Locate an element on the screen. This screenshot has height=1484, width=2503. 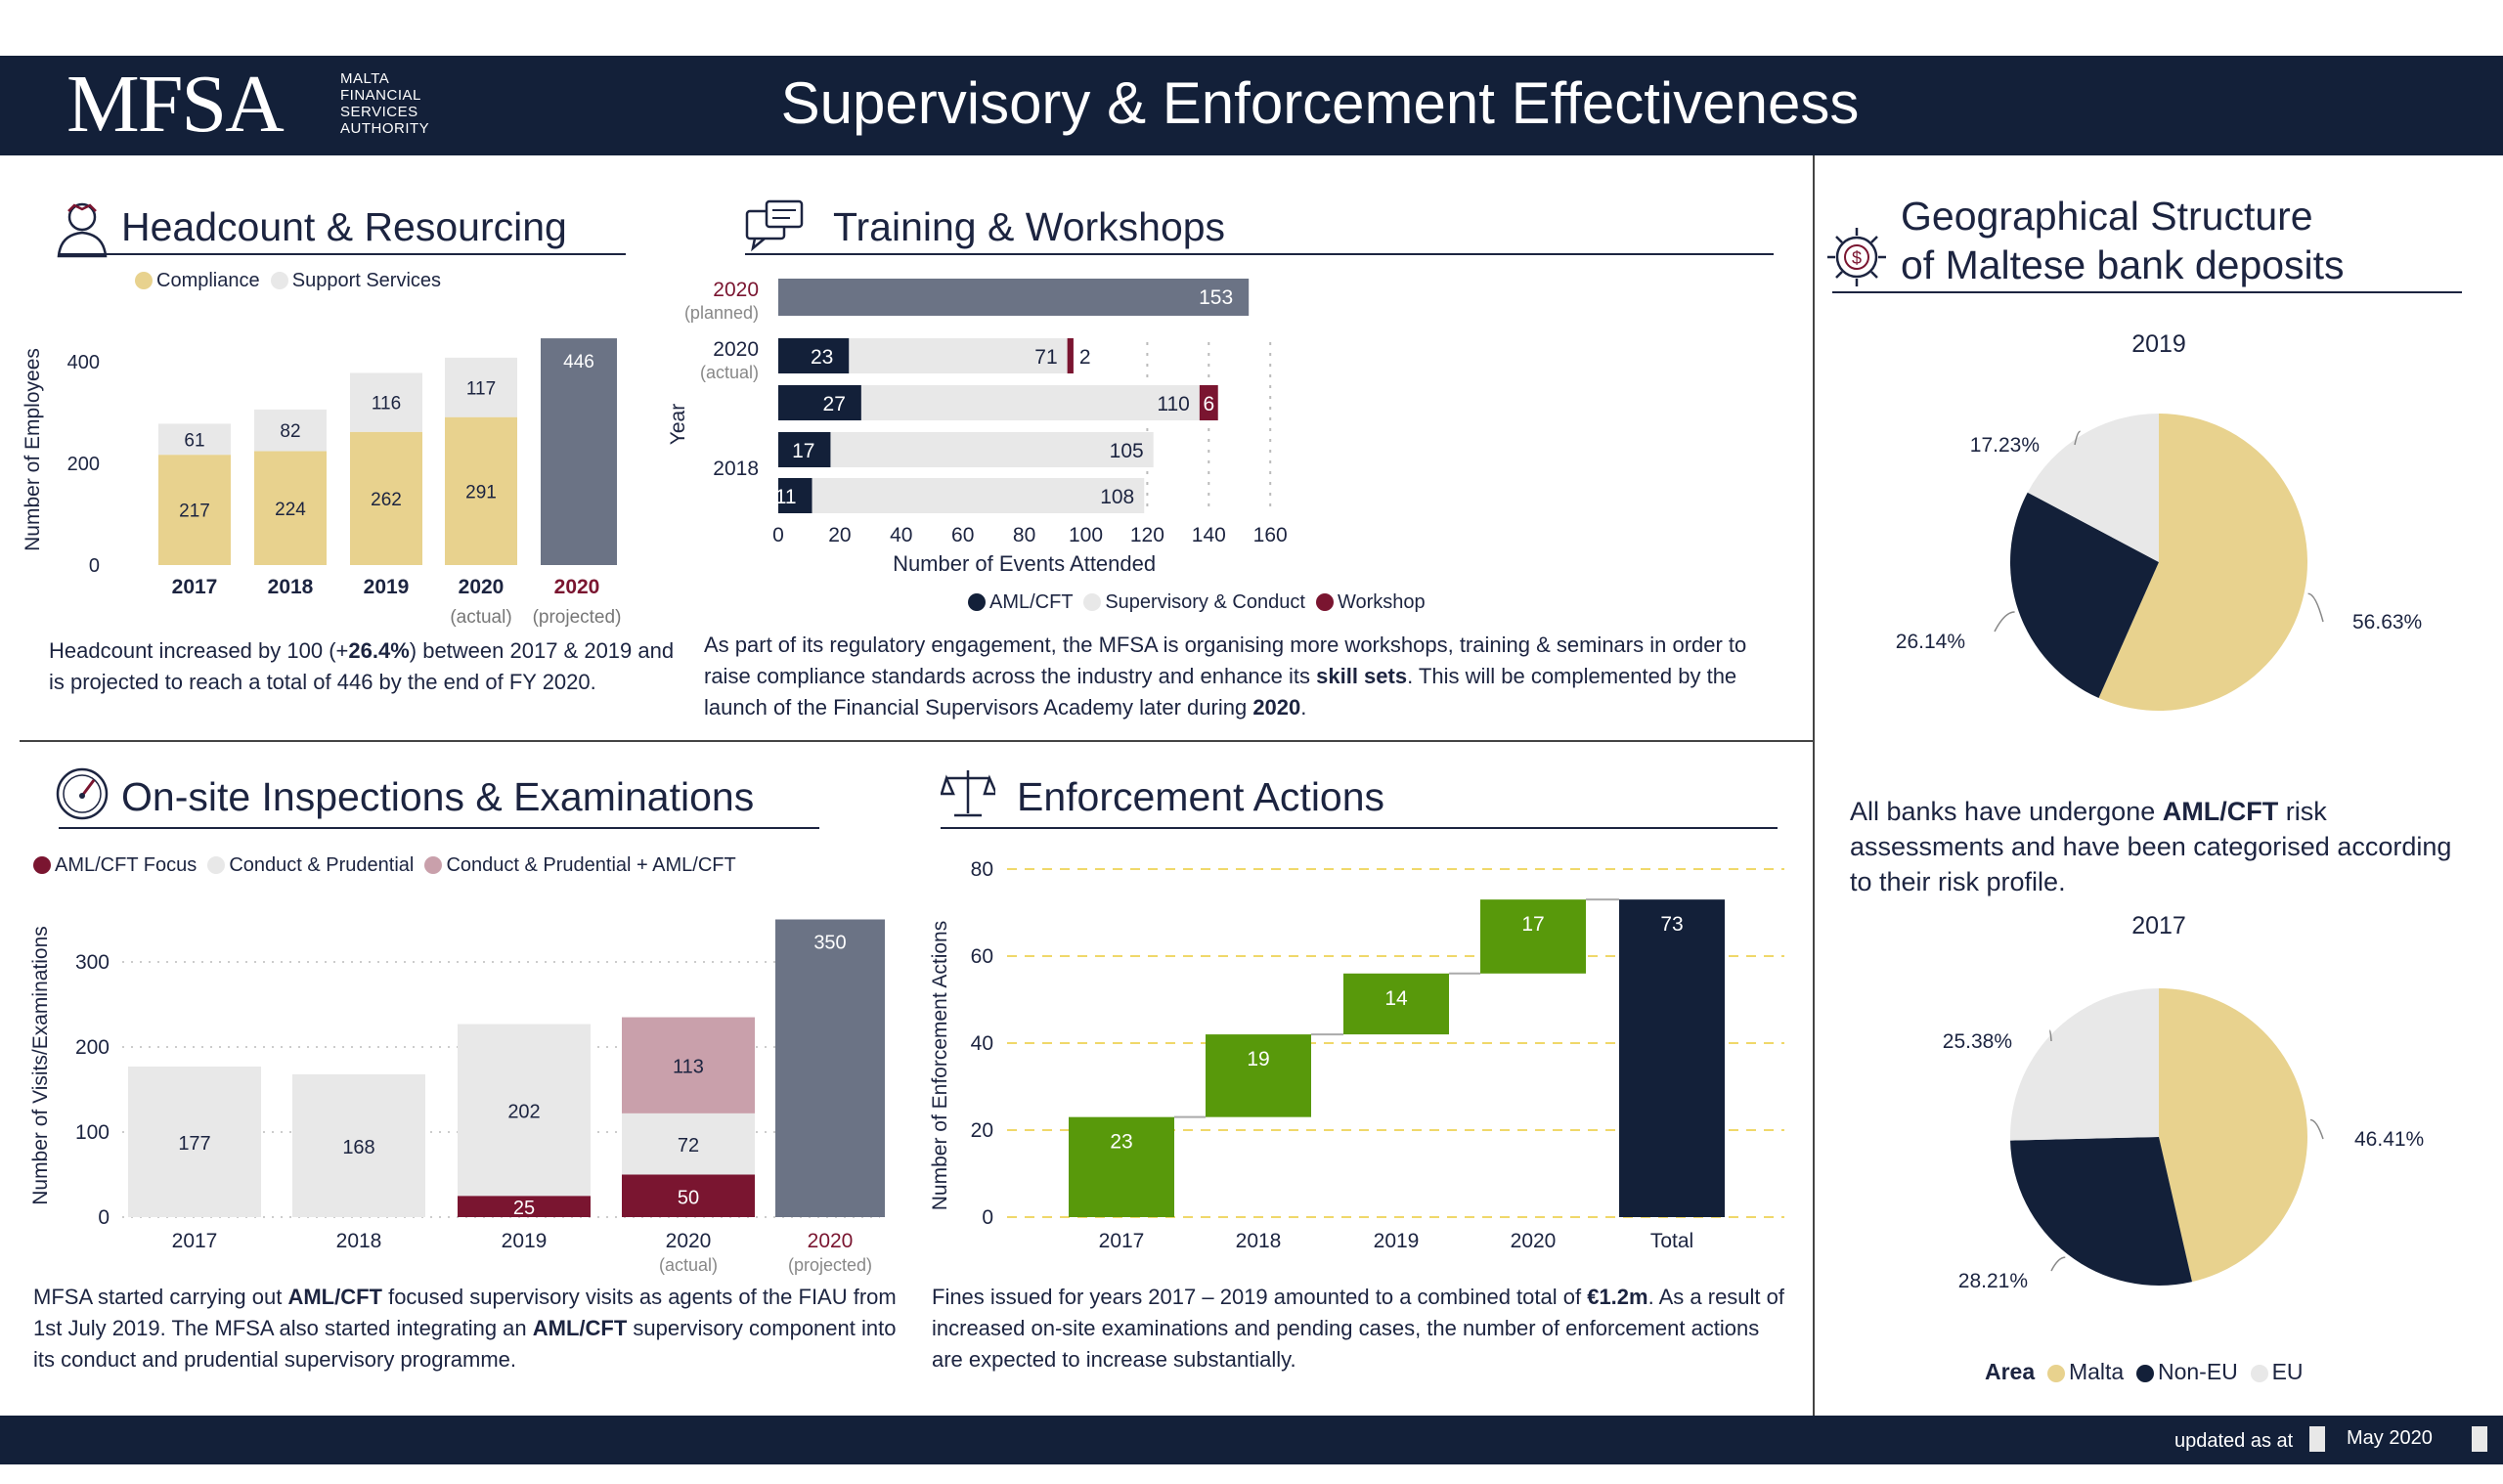
y-tick-sublabel: (actual) is located at coordinates (729, 372).